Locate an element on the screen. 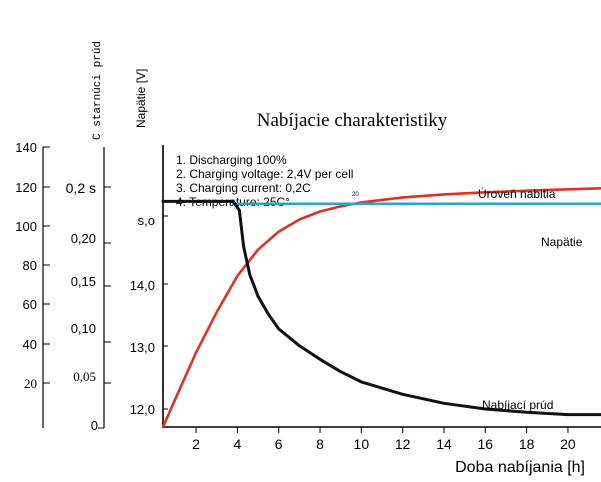 The image size is (601, 482). percent-tick-label: 120 is located at coordinates (26, 187).